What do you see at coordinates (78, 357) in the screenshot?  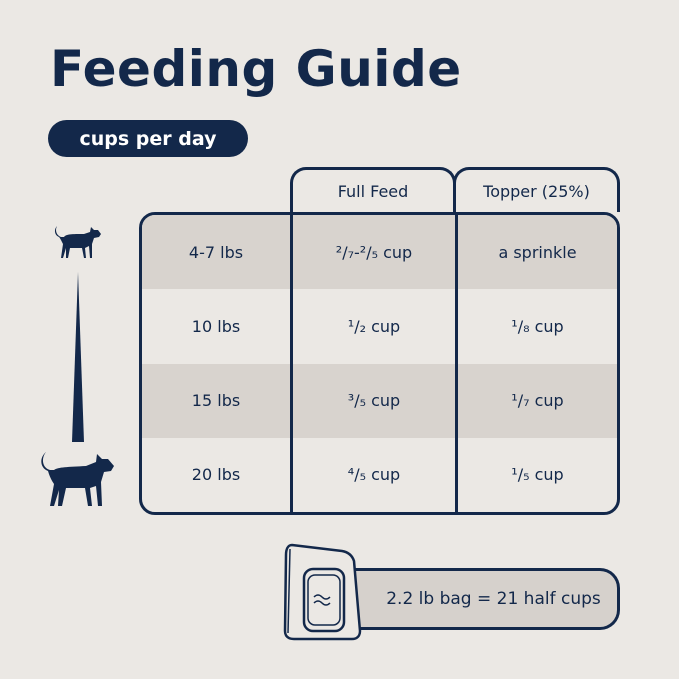 I see `size-wedge-icon` at bounding box center [78, 357].